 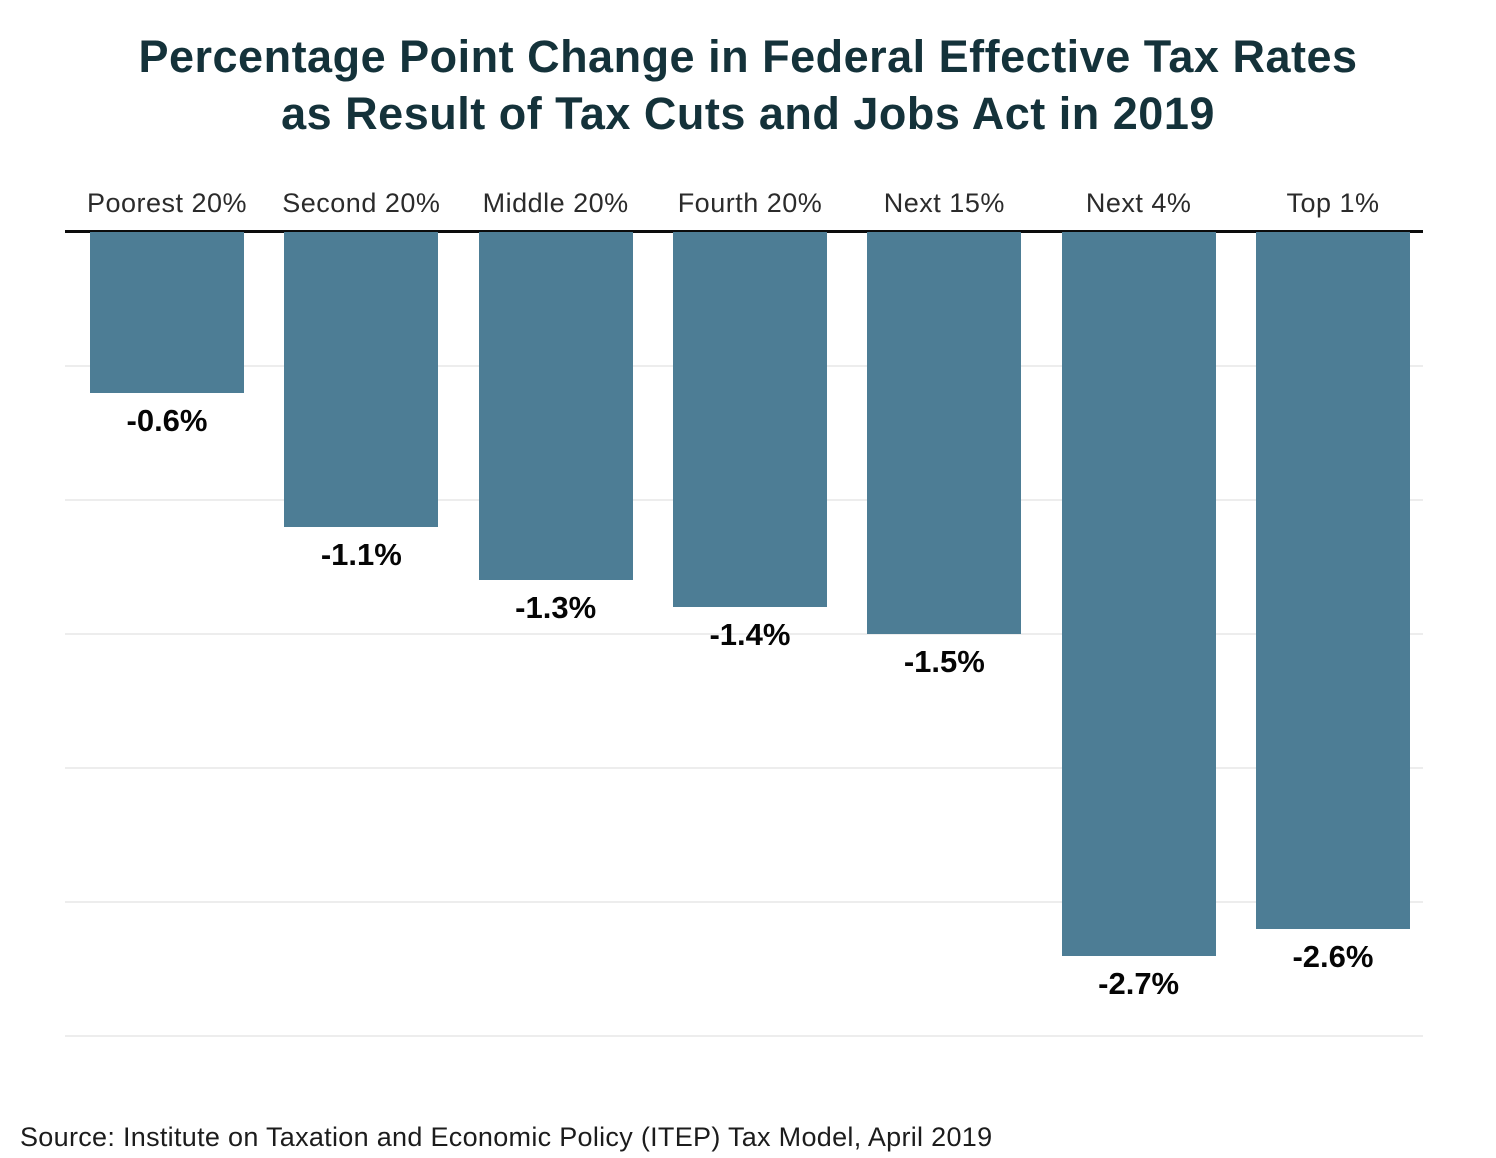 I want to click on value-label: -1.3%, so click(x=556, y=608).